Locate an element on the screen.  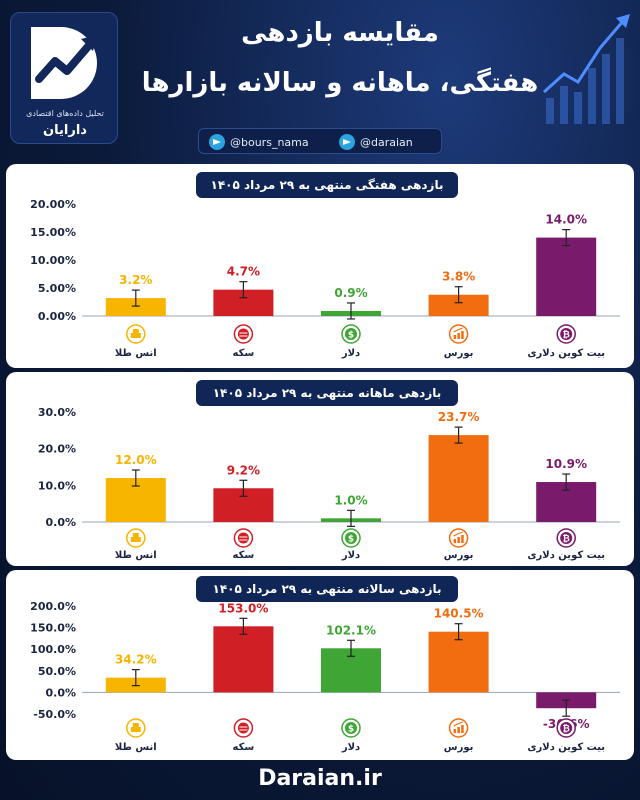
yearly-title: بازدهی سالانه منتهی به ۲۹ مرداد ۱۴۰۵ is located at coordinates (327, 589).